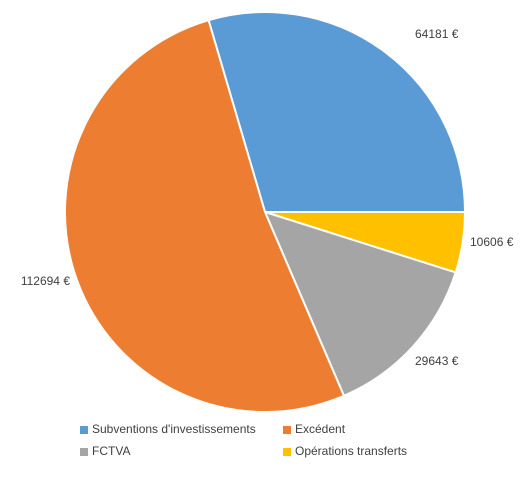 Image resolution: width=521 pixels, height=487 pixels. What do you see at coordinates (360, 304) in the screenshot?
I see `pie-slice` at bounding box center [360, 304].